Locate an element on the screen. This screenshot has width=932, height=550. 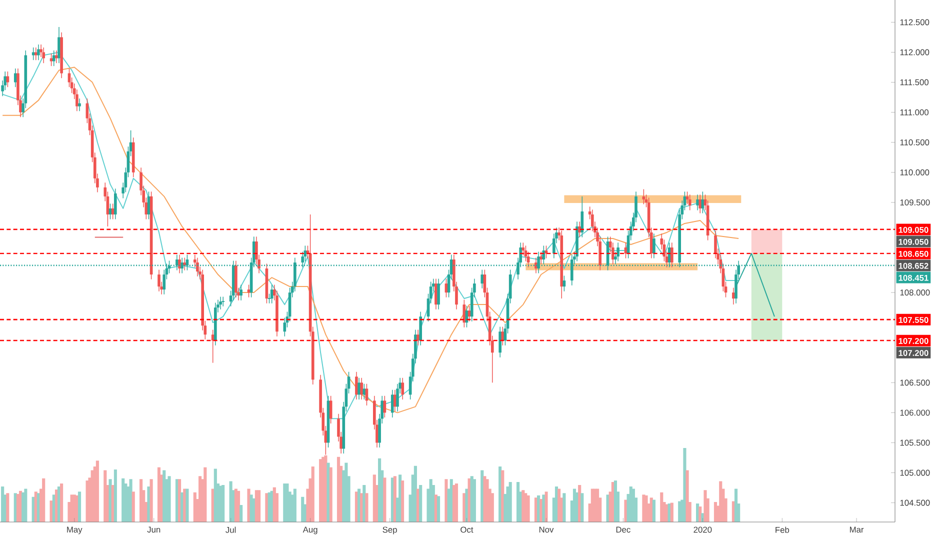
x-tick-label: Sep is located at coordinates (389, 530).